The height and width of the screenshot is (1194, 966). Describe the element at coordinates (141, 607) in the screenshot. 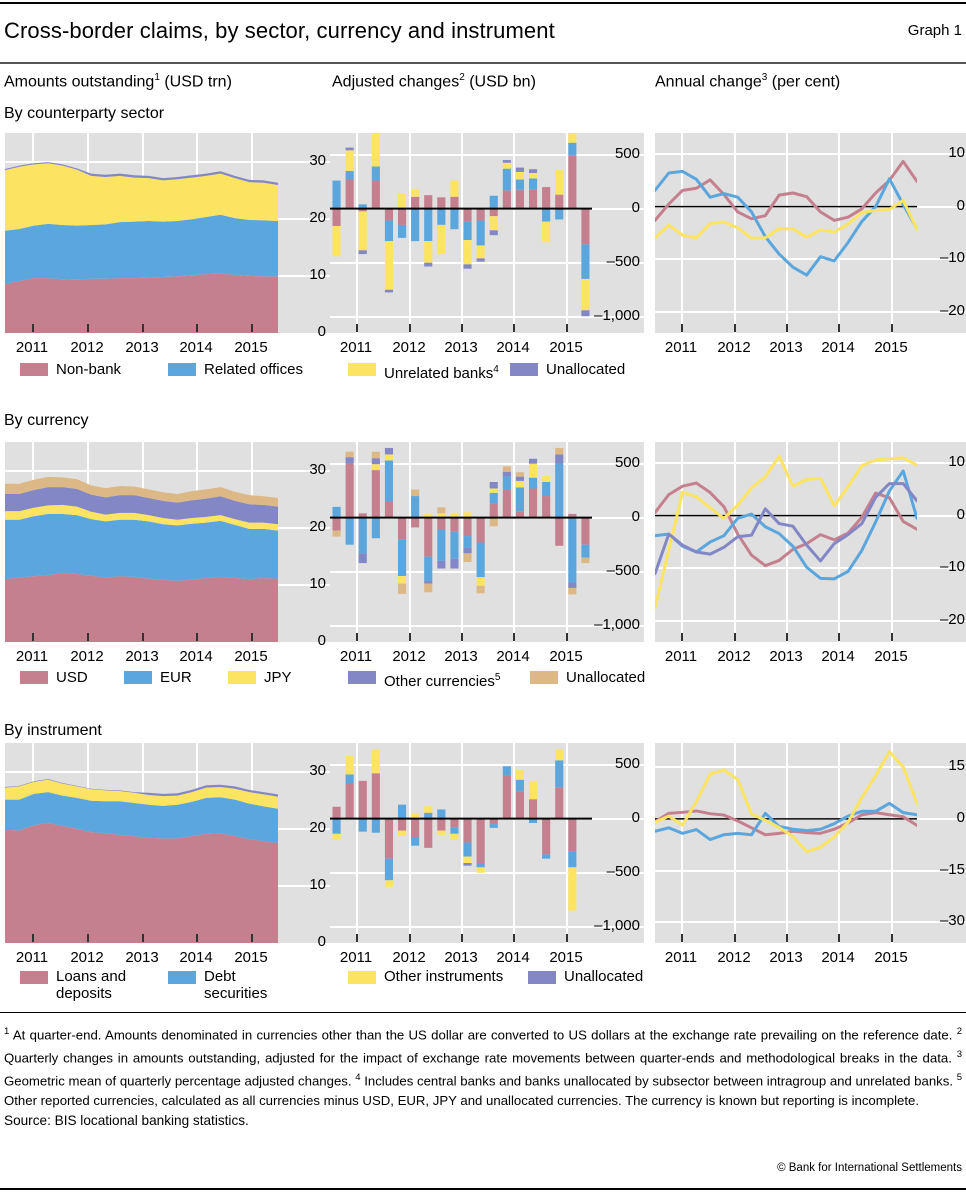

I see `area-series-usd` at that location.